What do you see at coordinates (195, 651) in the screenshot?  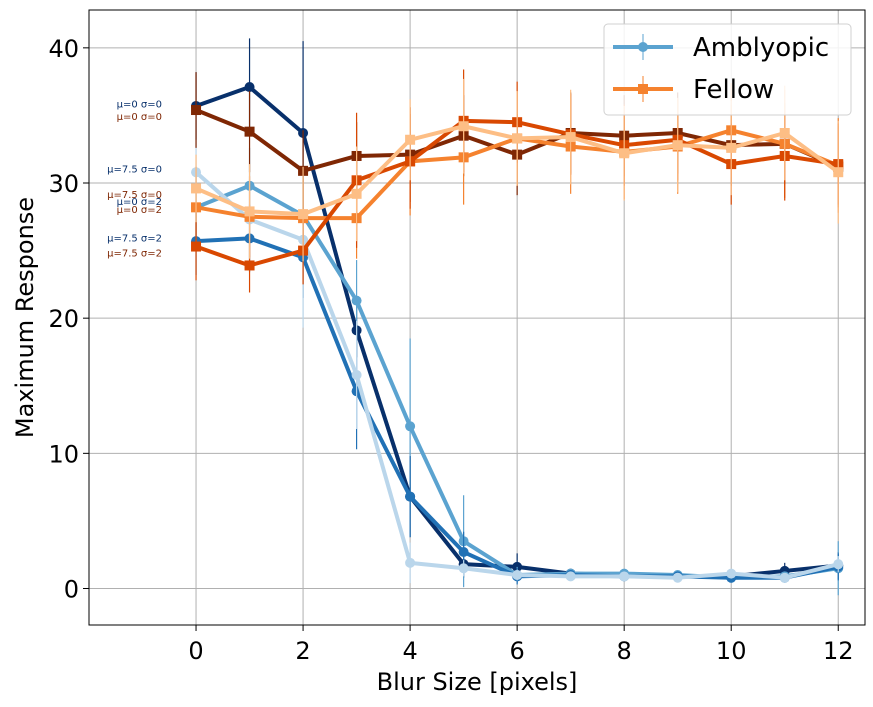 I see `x-tick-label: 0` at bounding box center [195, 651].